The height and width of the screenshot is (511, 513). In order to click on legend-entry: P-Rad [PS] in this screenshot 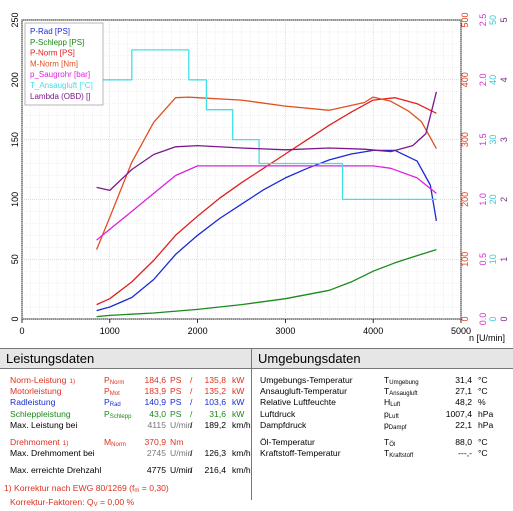, I will do `click(50, 31)`.